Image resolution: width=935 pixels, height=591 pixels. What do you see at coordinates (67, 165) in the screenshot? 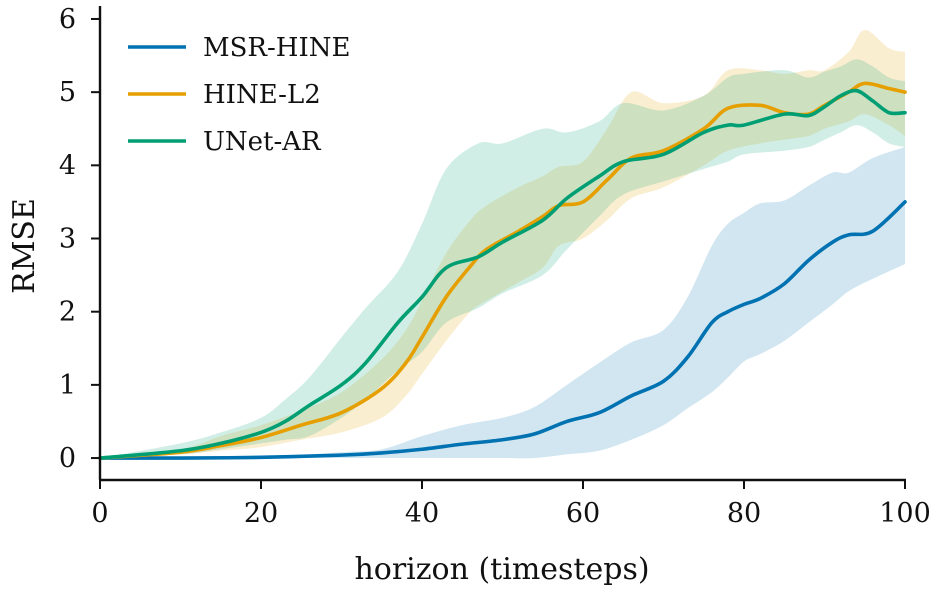
I see `y-tick-label: 4` at bounding box center [67, 165].